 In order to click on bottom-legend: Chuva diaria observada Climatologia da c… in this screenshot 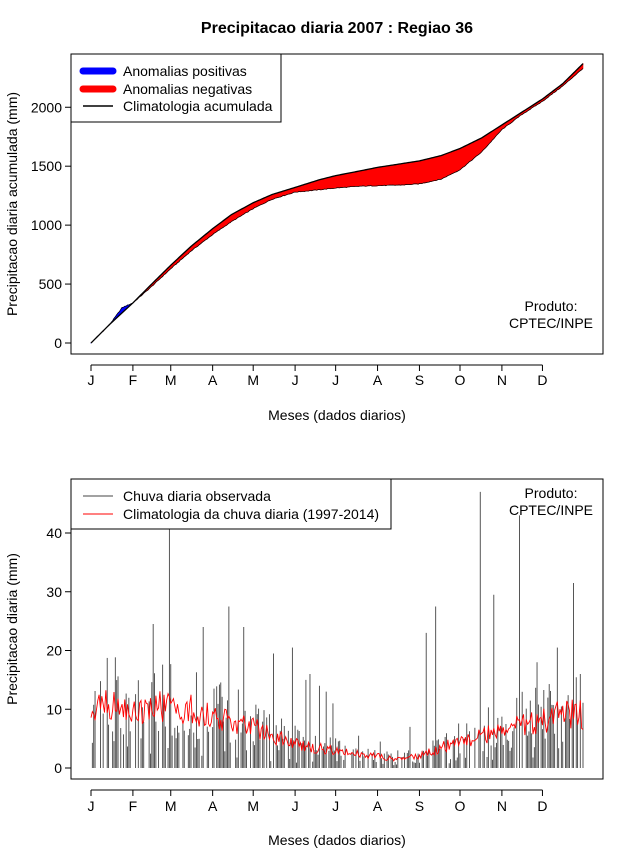, I will do `click(231, 504)`.